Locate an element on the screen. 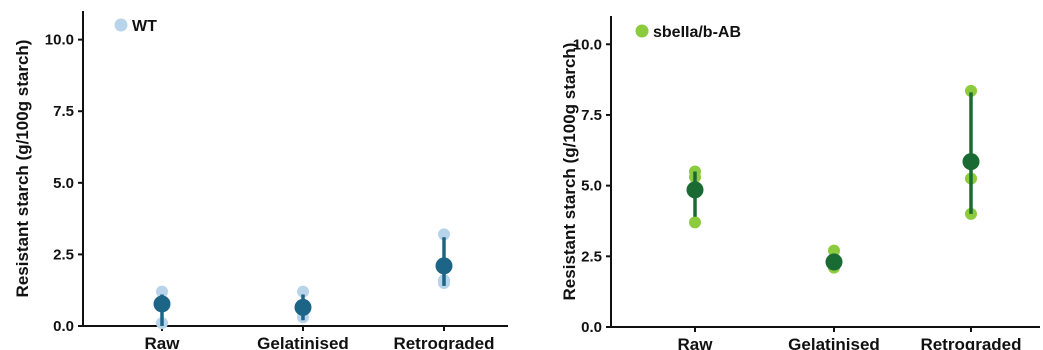 This screenshot has height=350, width=1043. legend-label: sbeIIa/b-AB is located at coordinates (697, 32).